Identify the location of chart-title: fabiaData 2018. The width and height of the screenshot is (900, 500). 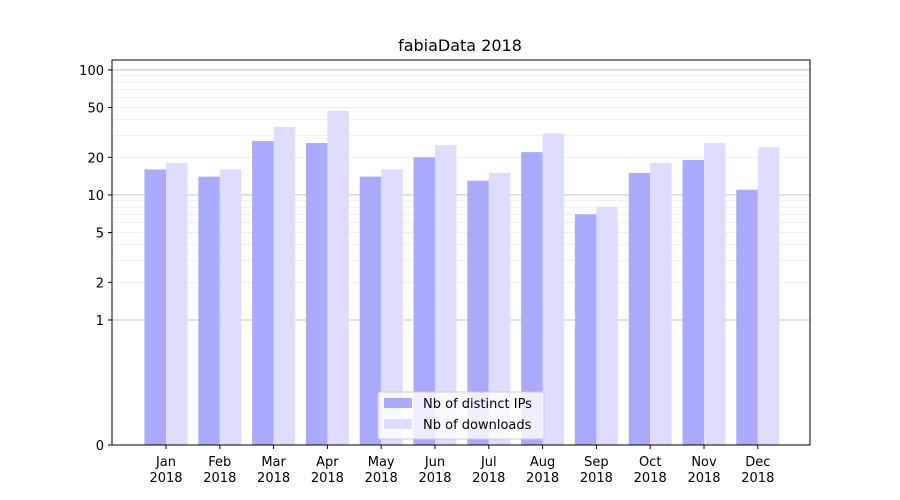
(460, 45).